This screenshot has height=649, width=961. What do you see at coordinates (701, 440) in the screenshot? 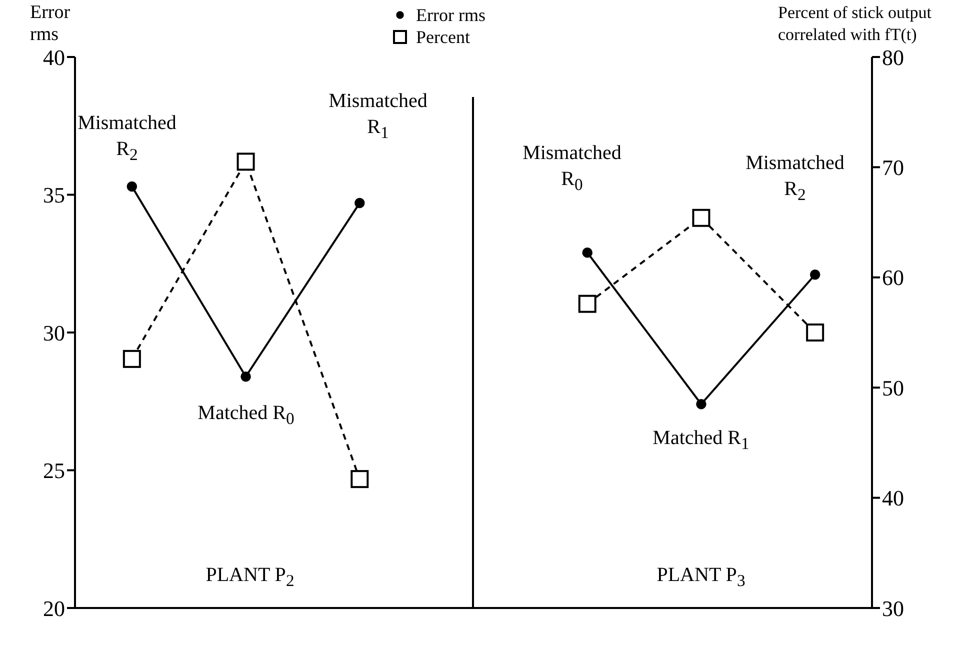
I see `annotation: Matched R$_{1}$` at bounding box center [701, 440].